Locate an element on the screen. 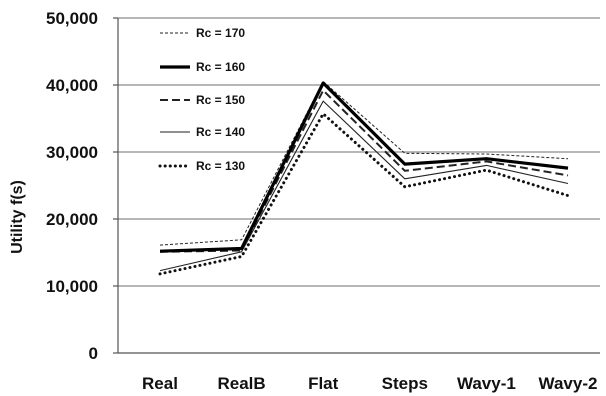  x-tick-labels: Real RealB Flat Steps Wavy-1 Wavy-2 is located at coordinates (369, 383).